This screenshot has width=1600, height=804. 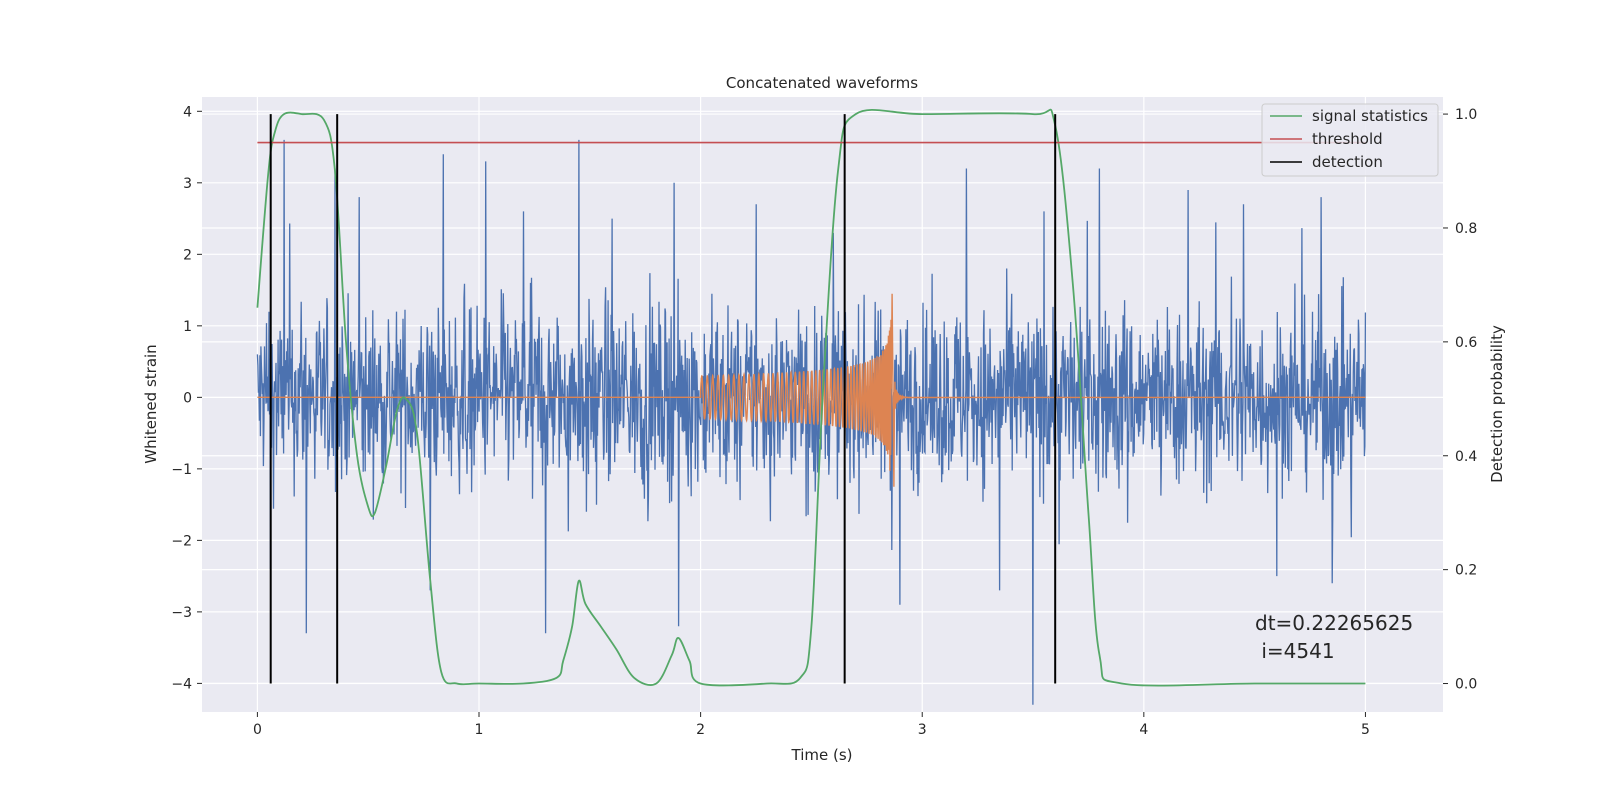 What do you see at coordinates (1347, 162) in the screenshot?
I see `legend-label-detection: detection` at bounding box center [1347, 162].